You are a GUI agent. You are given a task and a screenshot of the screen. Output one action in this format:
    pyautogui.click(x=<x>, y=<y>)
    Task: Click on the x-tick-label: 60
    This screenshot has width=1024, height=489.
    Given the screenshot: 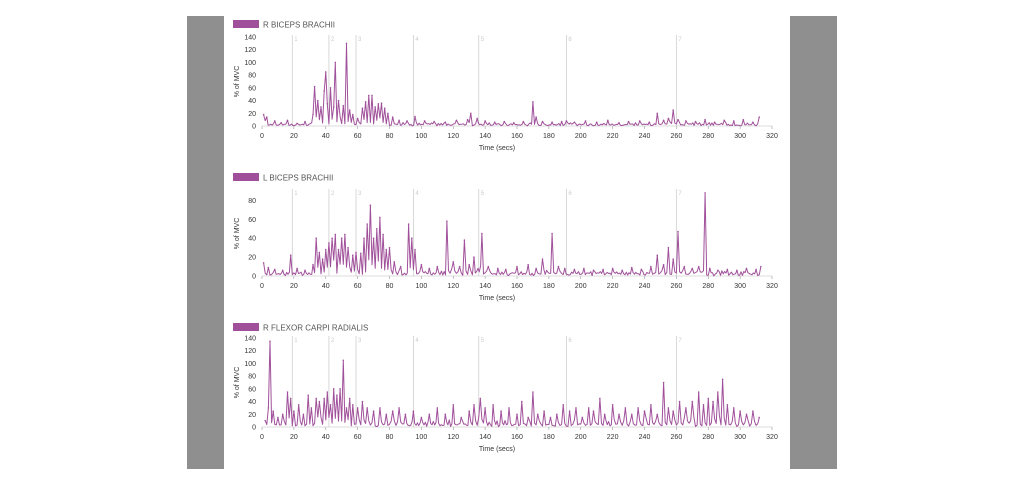 What is the action you would take?
    pyautogui.click(x=358, y=286)
    